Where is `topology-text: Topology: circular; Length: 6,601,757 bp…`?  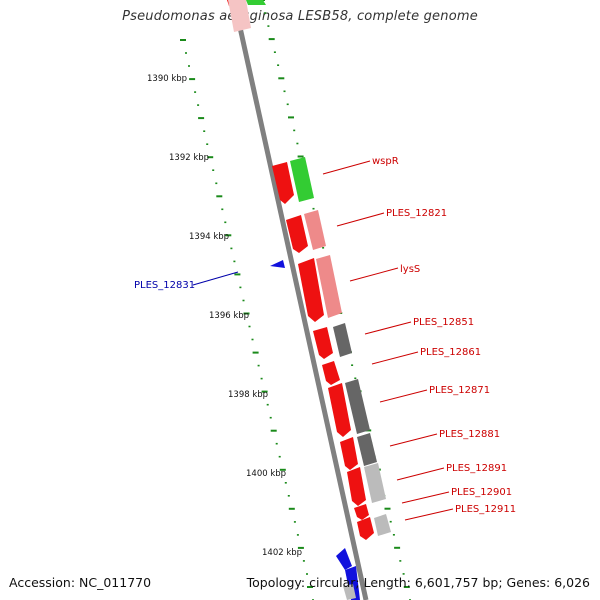
topology-text: Topology: circular; Length: 6,601,757 bp… is located at coordinates (418, 582).